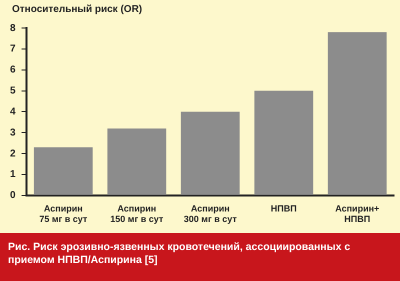  I want to click on y-tick-label: 8, so click(13, 28).